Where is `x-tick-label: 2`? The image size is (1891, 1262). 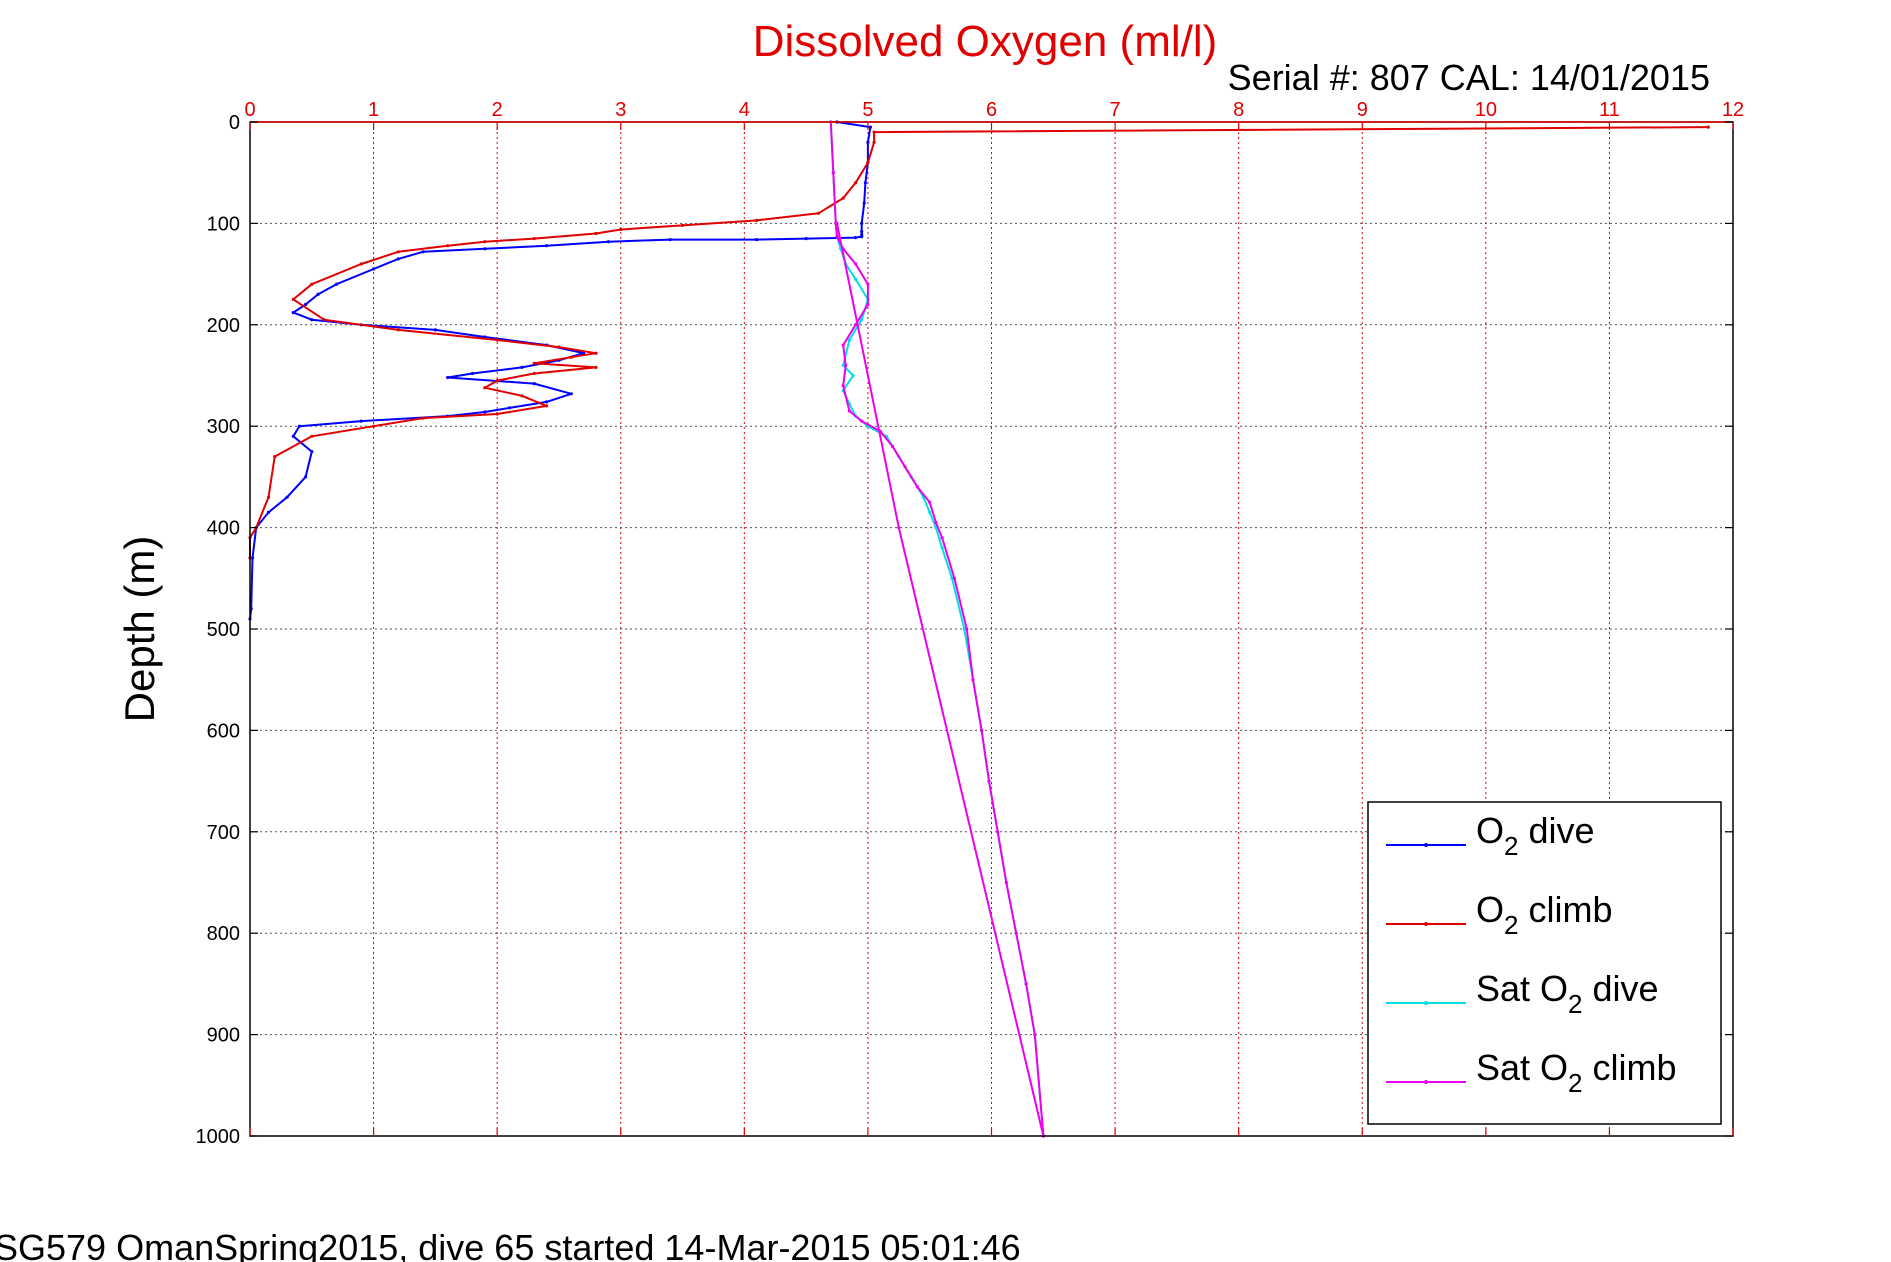
x-tick-label: 2 is located at coordinates (497, 110).